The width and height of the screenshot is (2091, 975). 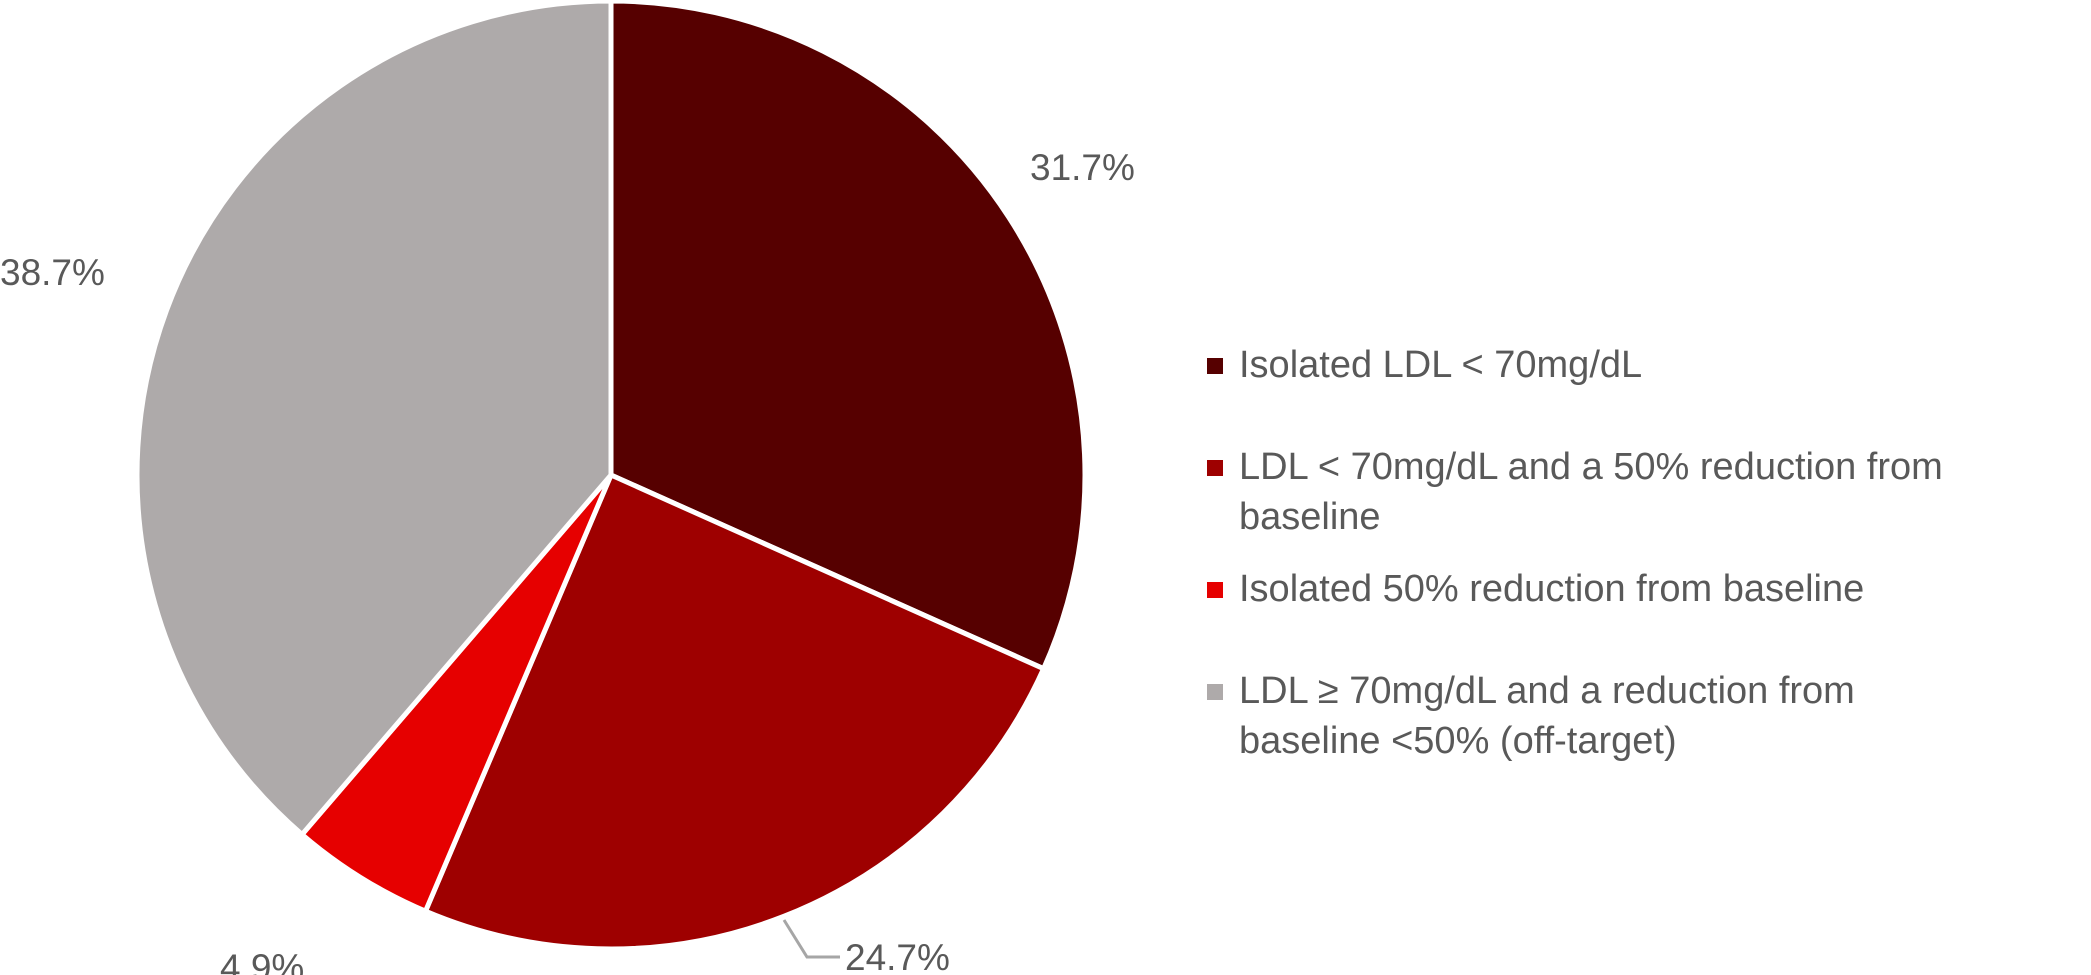 What do you see at coordinates (1645, 365) in the screenshot?
I see `legend-item: Isolated LDL < 70mg/dL` at bounding box center [1645, 365].